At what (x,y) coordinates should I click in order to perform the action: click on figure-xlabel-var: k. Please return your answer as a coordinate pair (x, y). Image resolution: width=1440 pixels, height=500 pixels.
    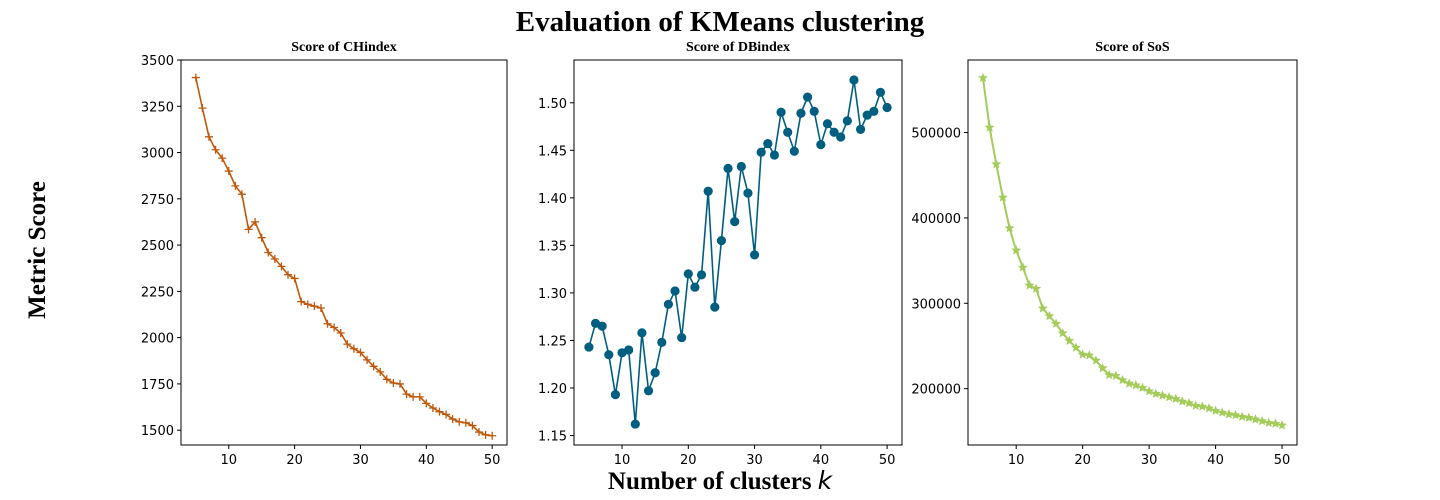
    Looking at the image, I should click on (826, 480).